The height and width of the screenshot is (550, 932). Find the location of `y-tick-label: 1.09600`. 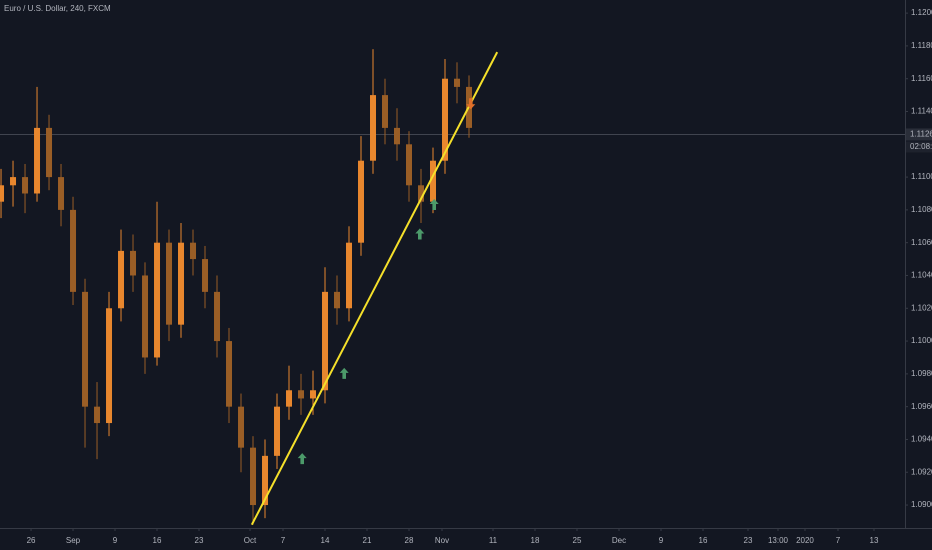

y-tick-label: 1.09600 is located at coordinates (921, 406).